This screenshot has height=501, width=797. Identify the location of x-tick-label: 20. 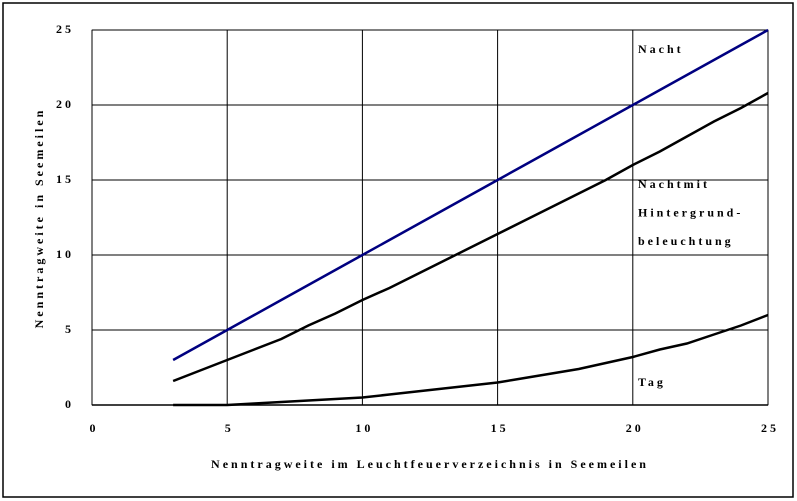
(635, 428).